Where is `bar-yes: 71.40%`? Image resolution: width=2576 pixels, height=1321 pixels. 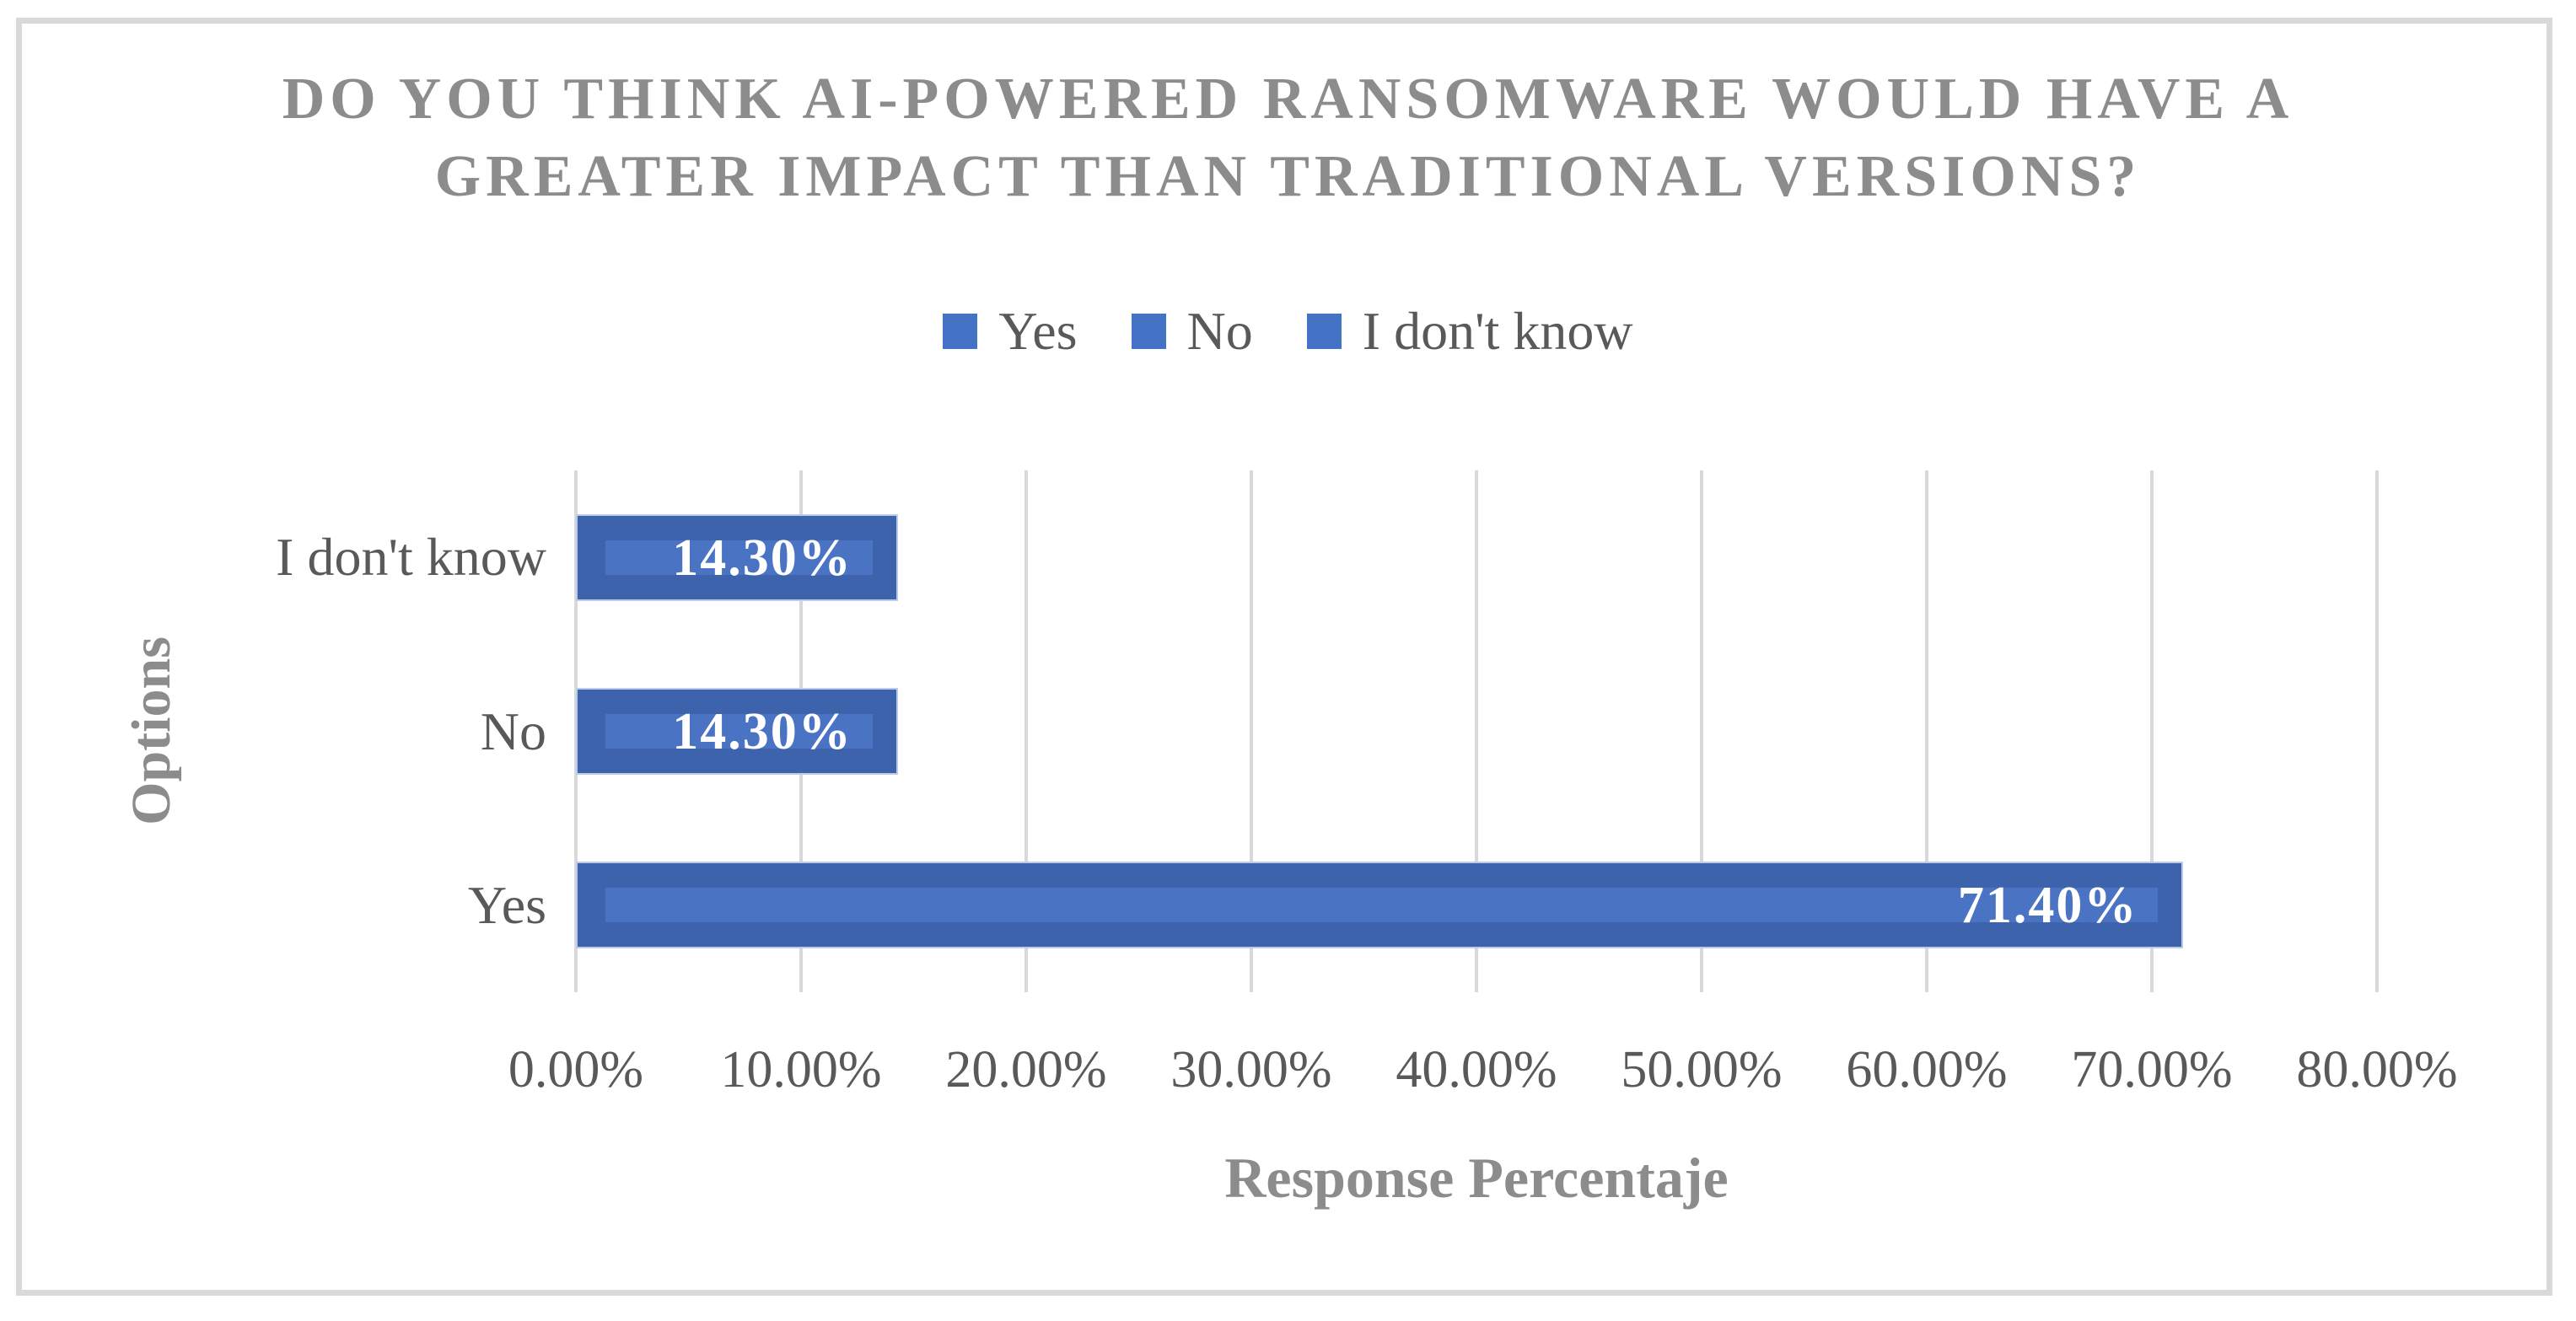
bar-yes: 71.40% is located at coordinates (1380, 905).